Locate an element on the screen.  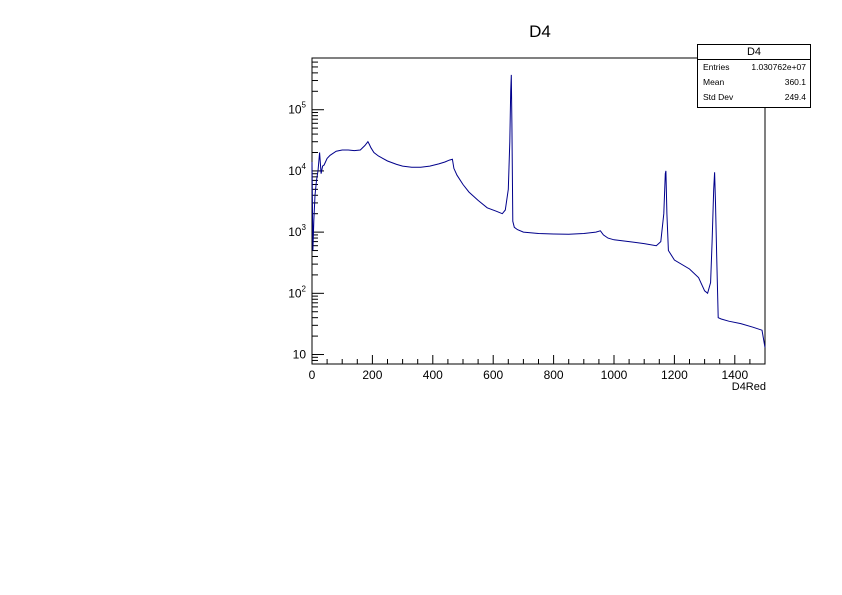
stats-box-title: D4 is located at coordinates (754, 52).